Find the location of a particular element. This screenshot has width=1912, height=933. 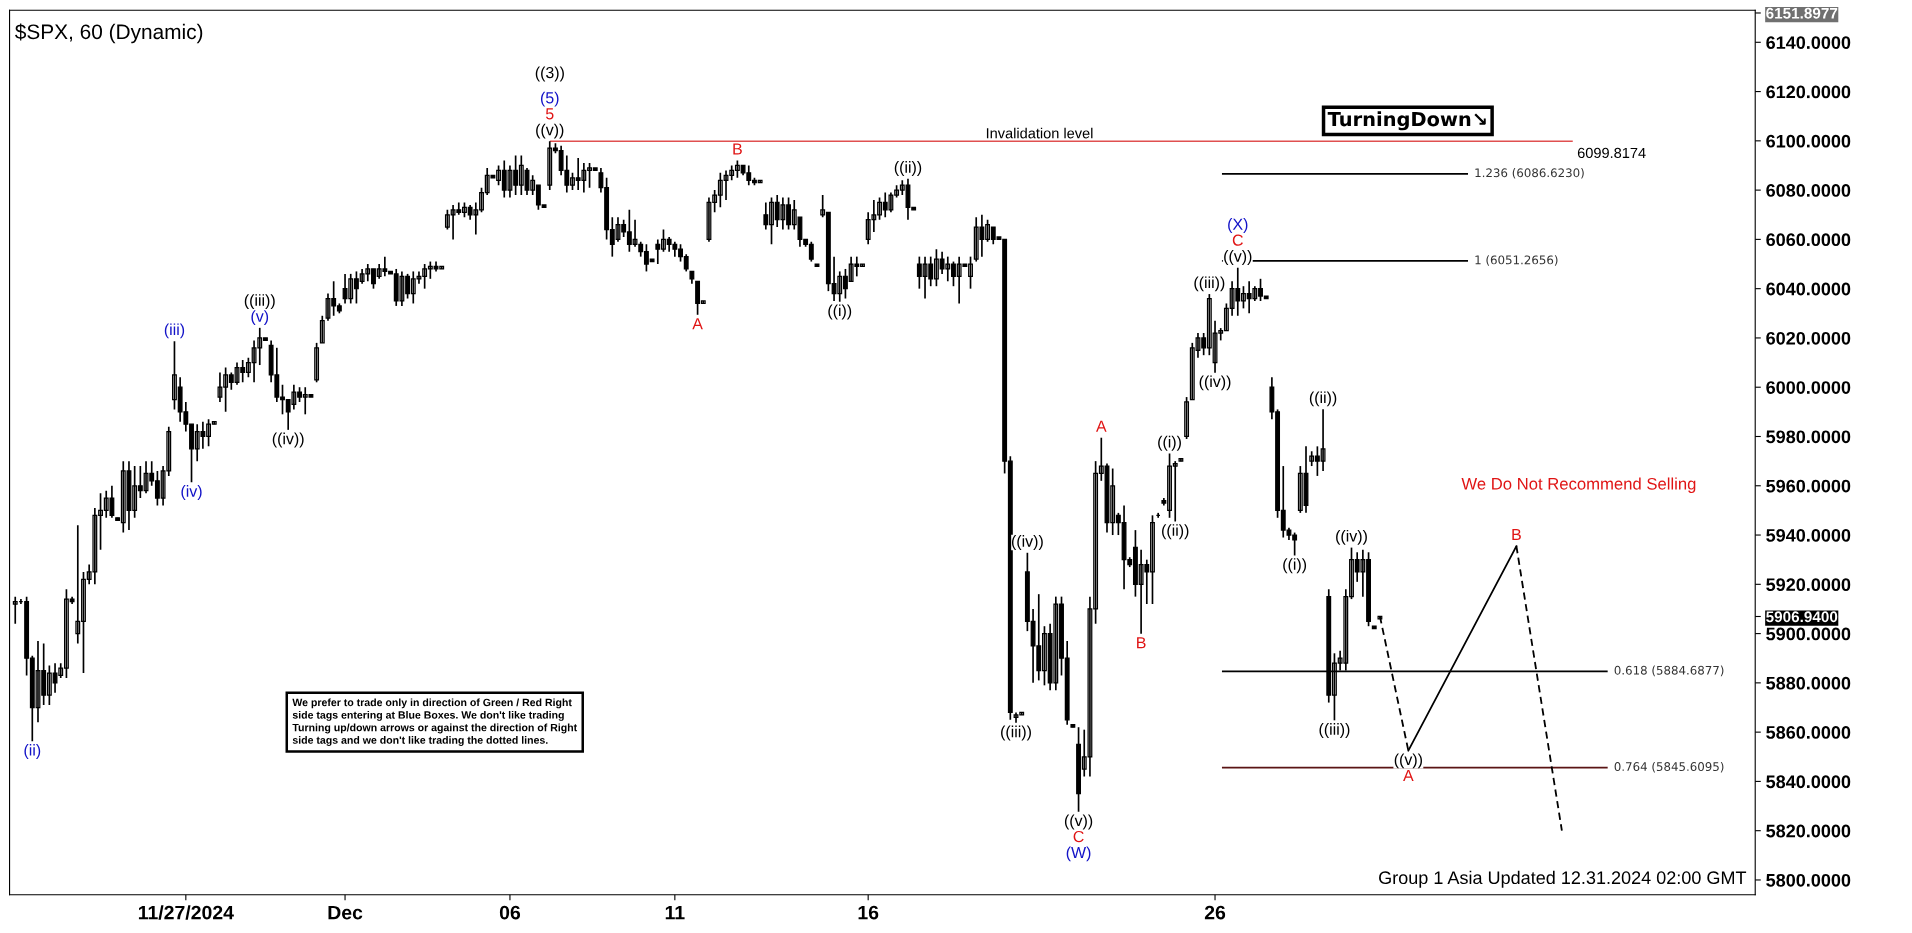

annotation: (W) is located at coordinates (1078, 854).